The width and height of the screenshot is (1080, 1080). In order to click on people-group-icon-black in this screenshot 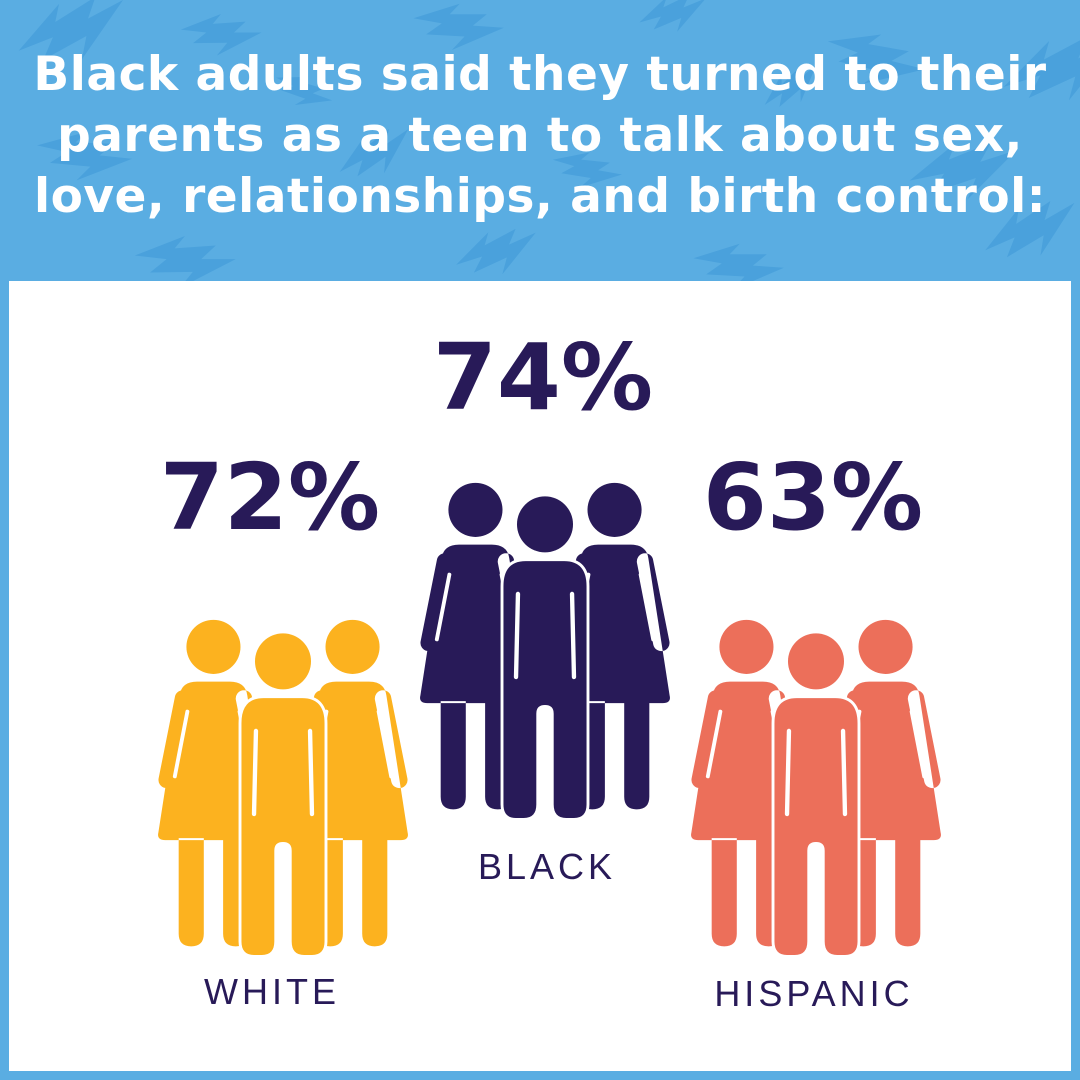, I will do `click(545, 649)`.